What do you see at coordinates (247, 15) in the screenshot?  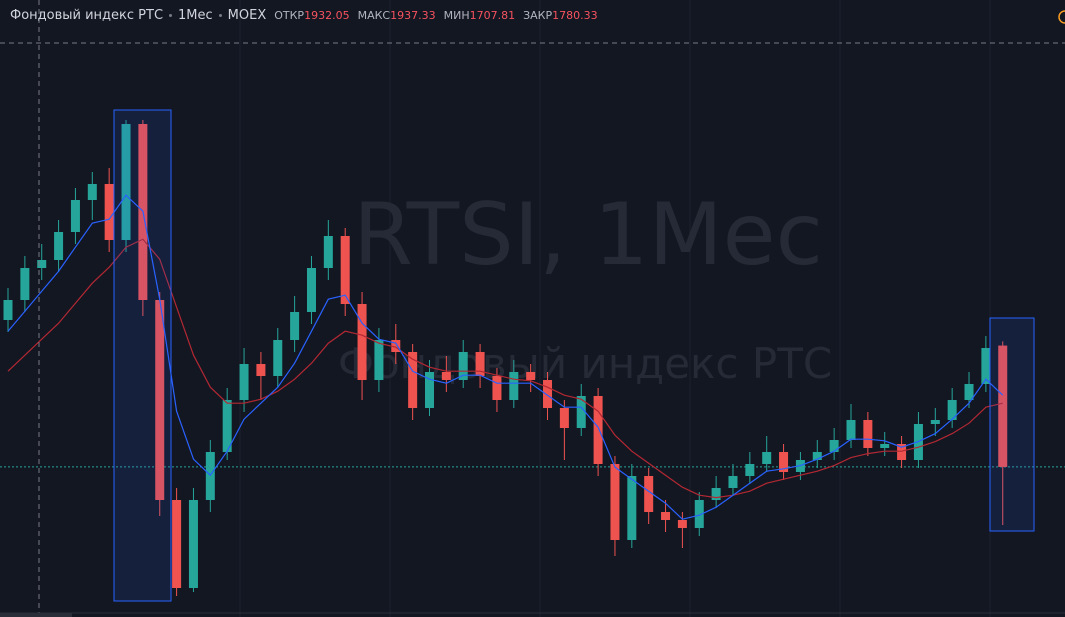 I see `exchange: MOEX` at bounding box center [247, 15].